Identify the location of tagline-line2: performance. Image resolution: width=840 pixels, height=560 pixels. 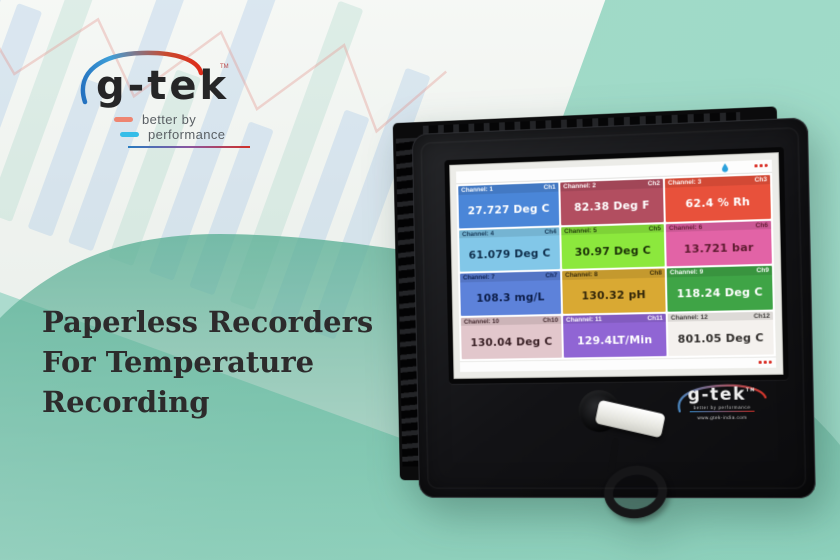
(187, 134).